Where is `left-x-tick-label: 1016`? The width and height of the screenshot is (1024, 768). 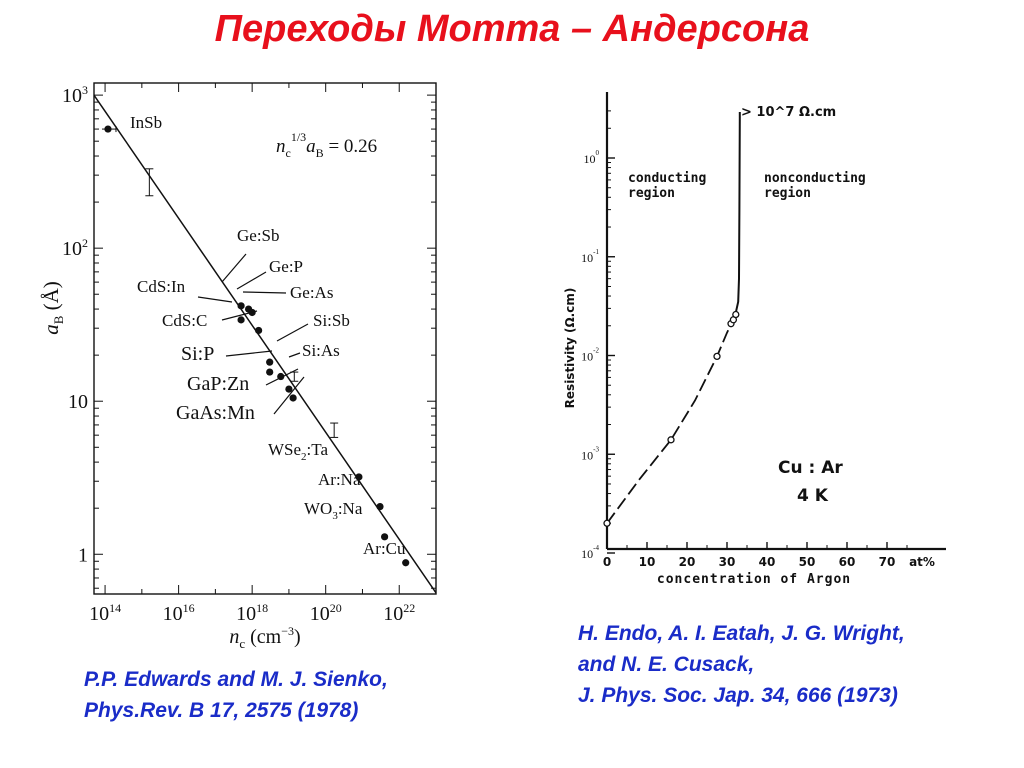
left-x-tick-label: 1016 is located at coordinates (179, 613).